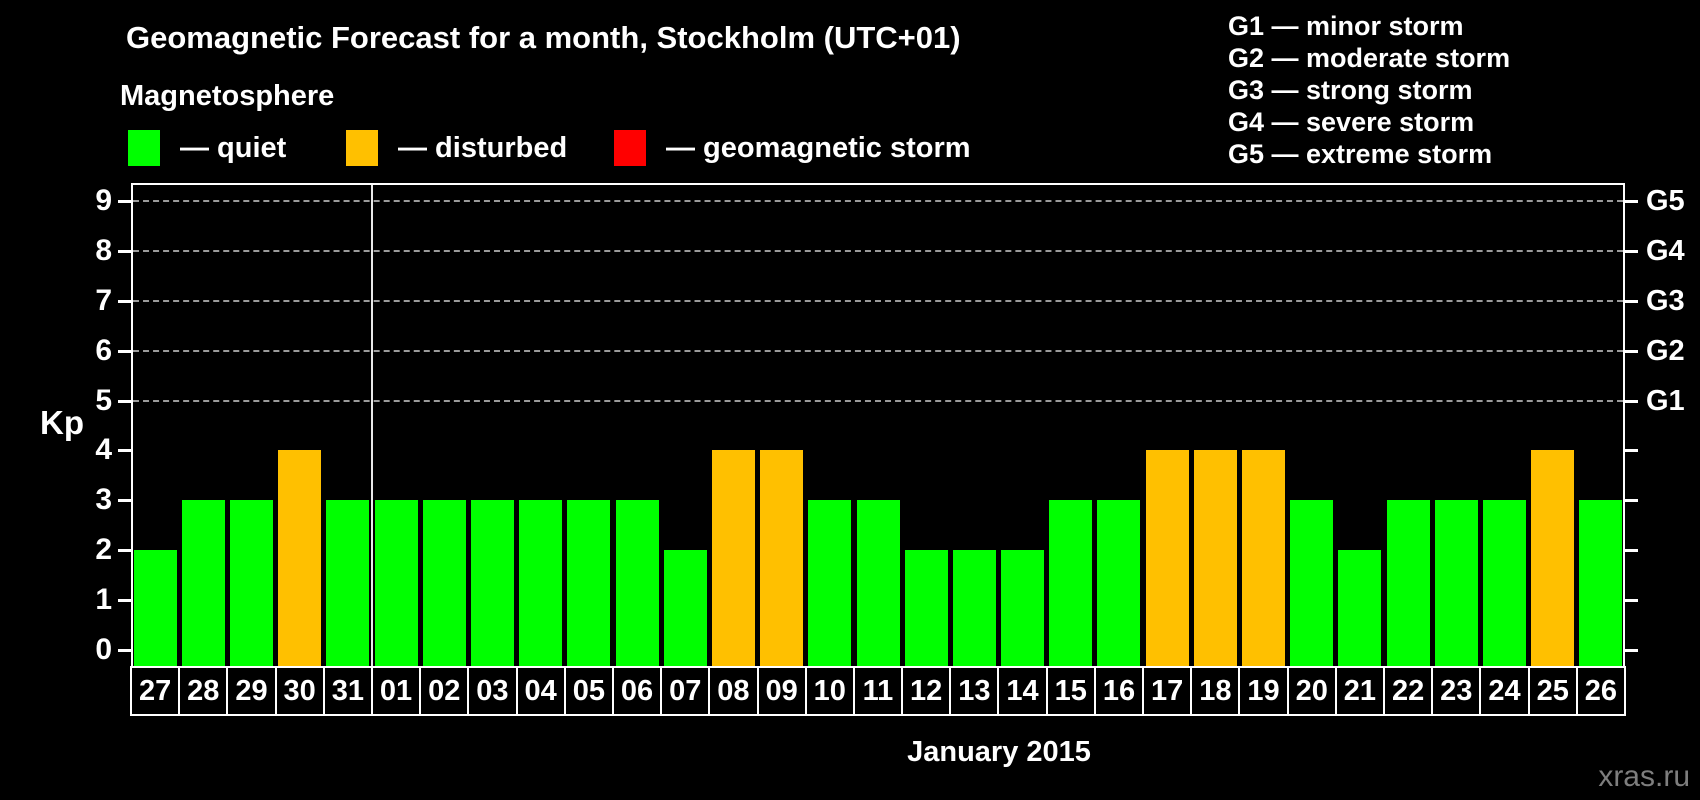  What do you see at coordinates (103, 600) in the screenshot?
I see `y-tick-label: 1` at bounding box center [103, 600].